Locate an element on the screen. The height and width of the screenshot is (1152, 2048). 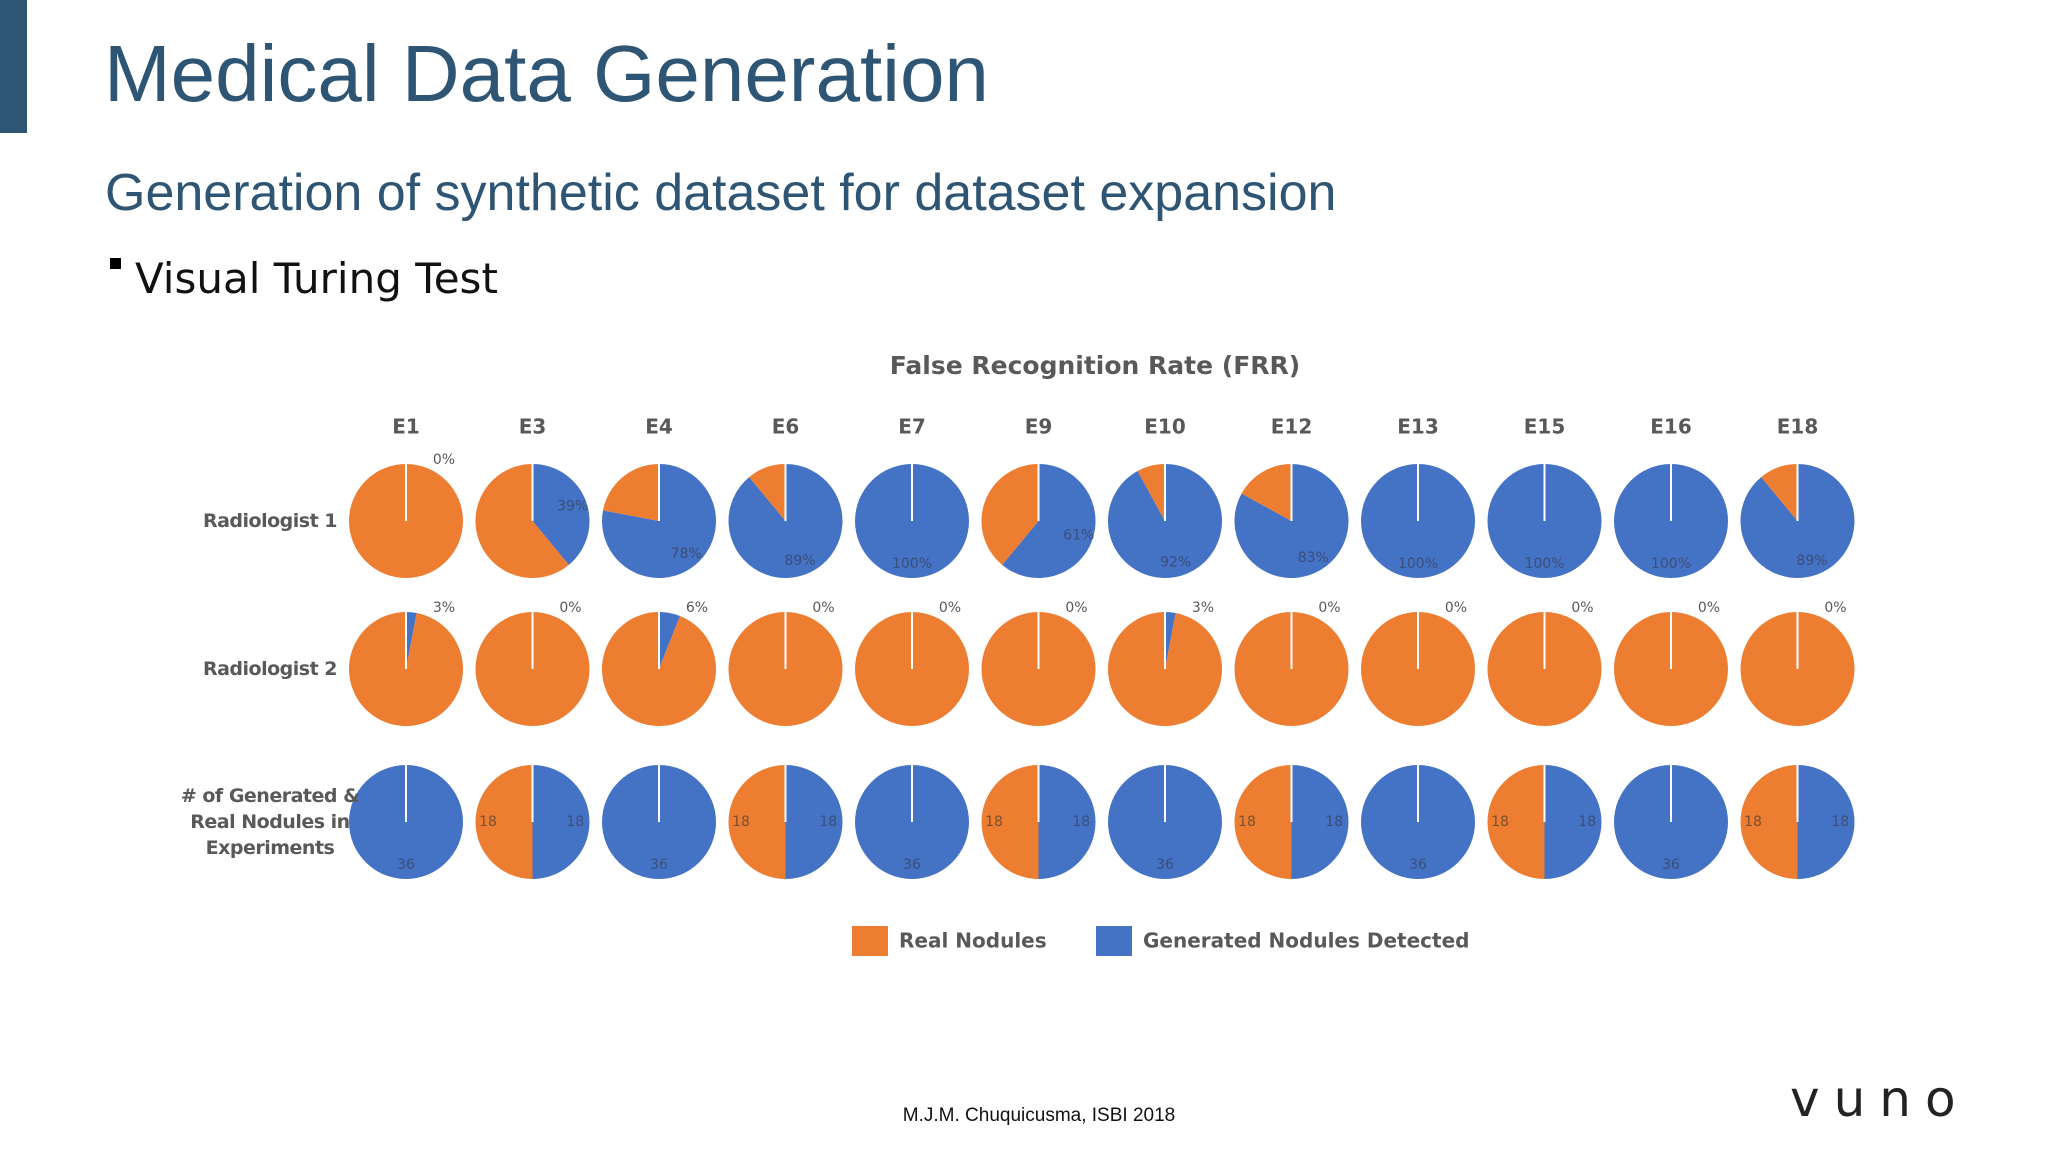
legend-label: Real Nodules is located at coordinates (973, 941).